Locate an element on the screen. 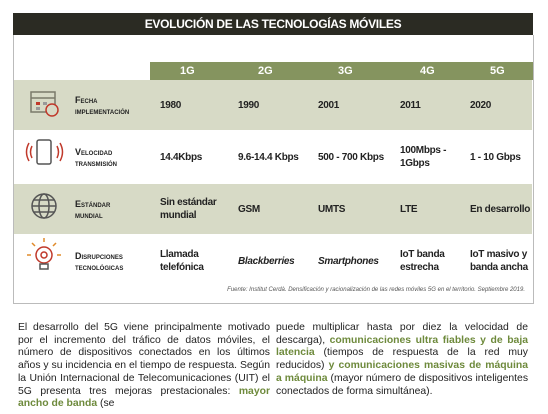  cell: GSM is located at coordinates (249, 209).